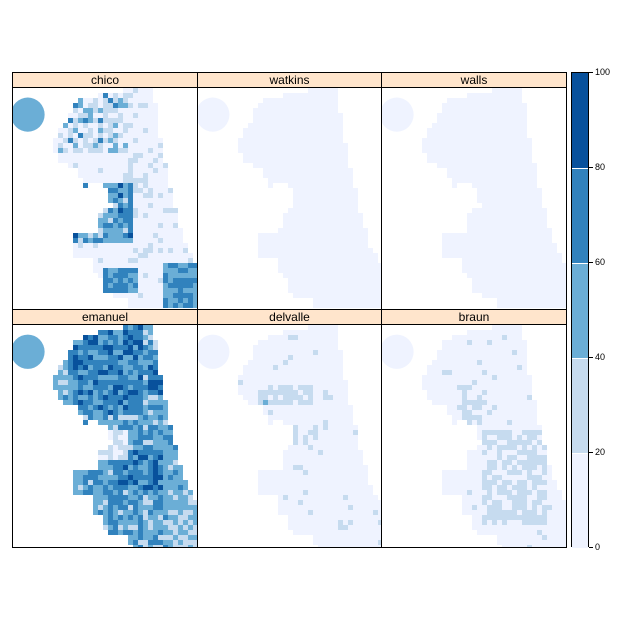 Image resolution: width=620 pixels, height=620 pixels. What do you see at coordinates (600, 167) in the screenshot?
I see `color-key-label: 80` at bounding box center [600, 167].